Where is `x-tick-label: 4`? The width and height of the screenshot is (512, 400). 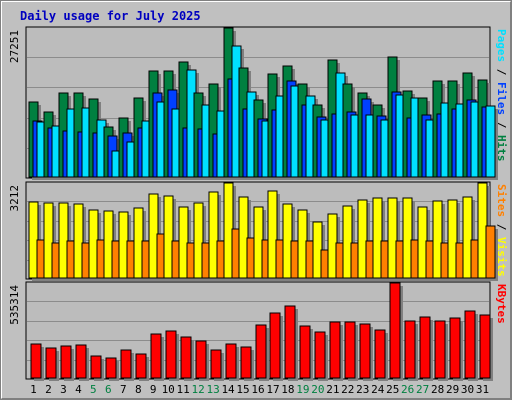 x-tick-label: 4 is located at coordinates (78, 389).